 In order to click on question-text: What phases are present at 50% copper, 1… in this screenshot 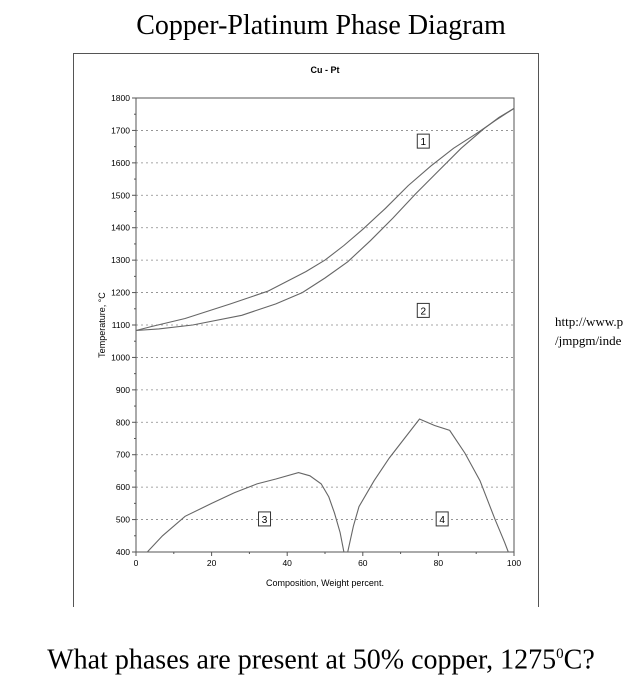, I will do `click(321, 657)`.